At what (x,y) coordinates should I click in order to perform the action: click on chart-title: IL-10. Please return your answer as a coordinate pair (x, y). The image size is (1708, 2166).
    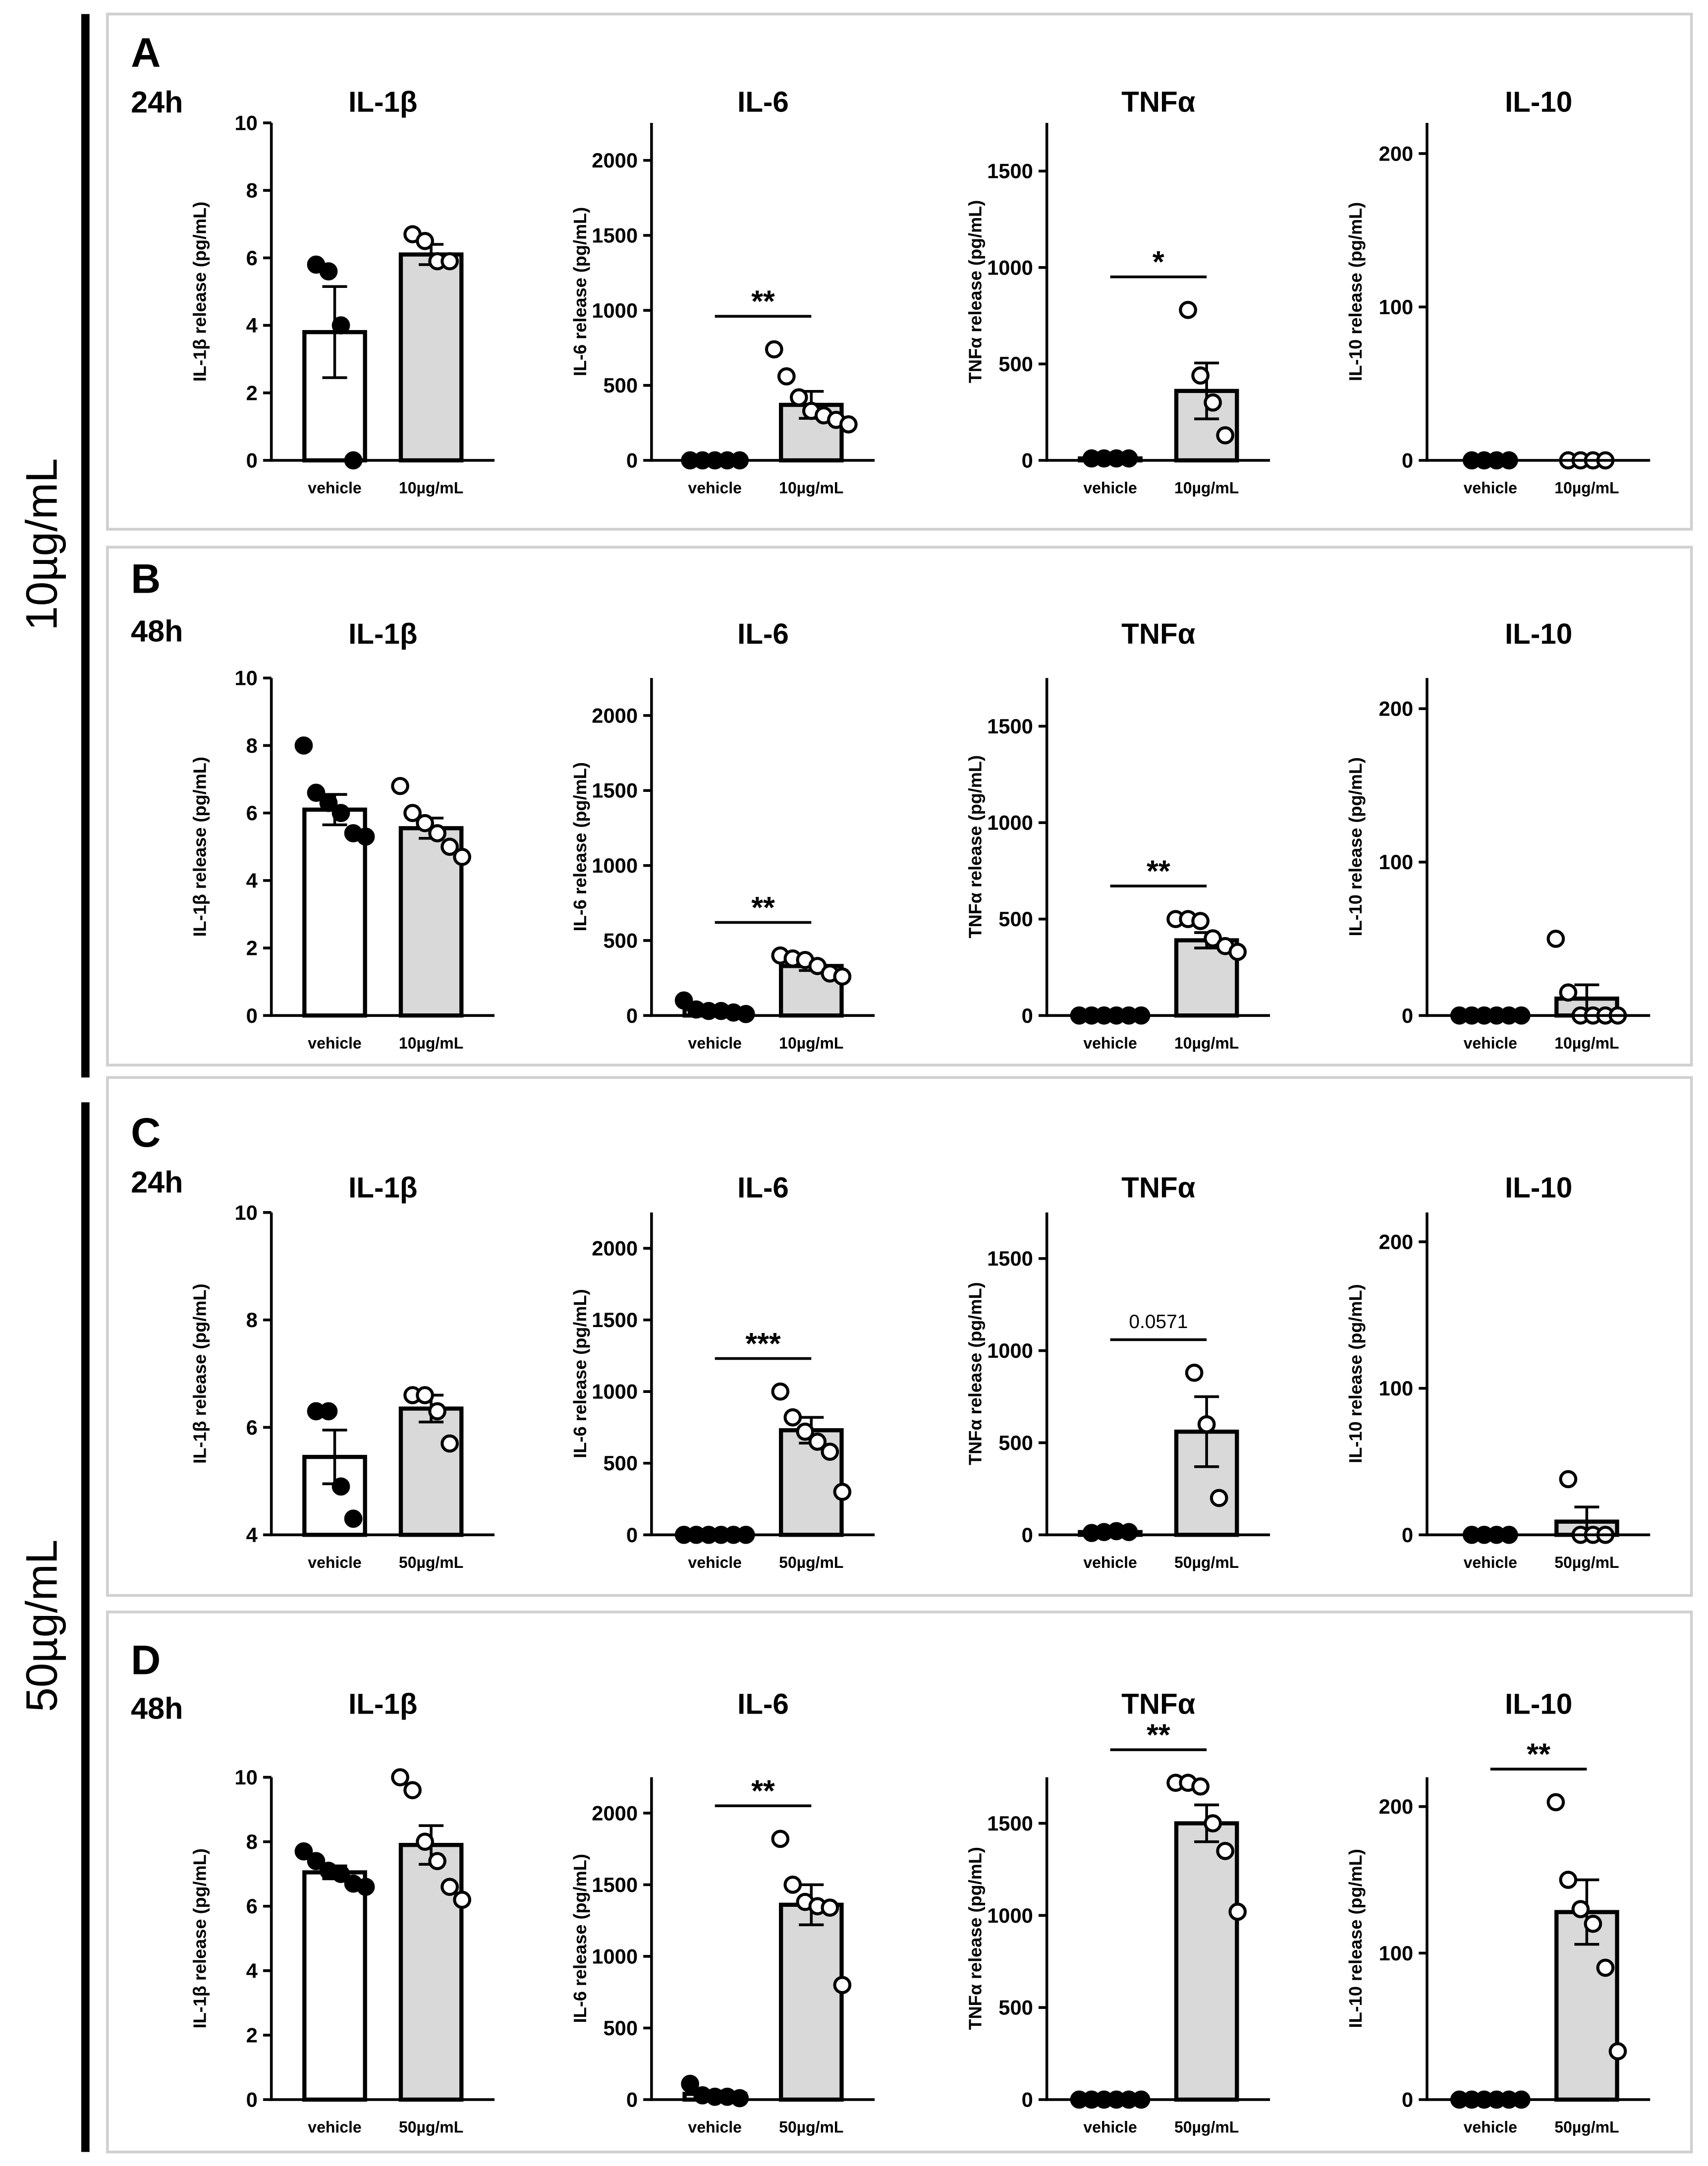
    Looking at the image, I should click on (1538, 102).